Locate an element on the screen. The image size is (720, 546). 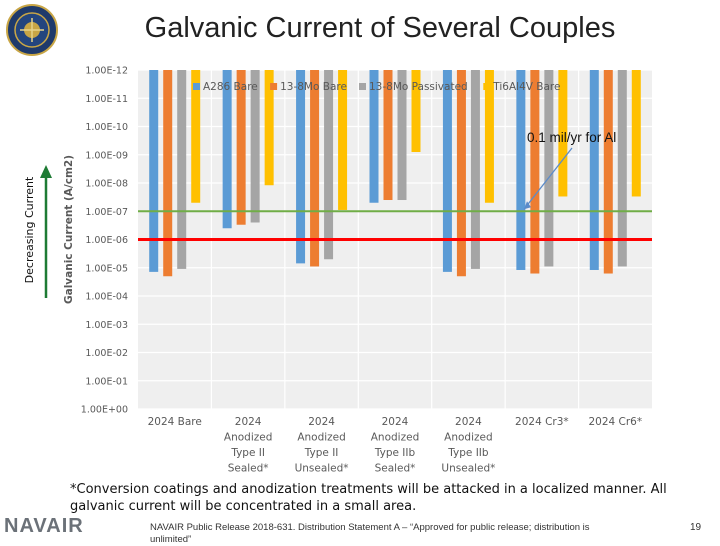
y-tick-label: 1.00E-12 is located at coordinates (106, 71).